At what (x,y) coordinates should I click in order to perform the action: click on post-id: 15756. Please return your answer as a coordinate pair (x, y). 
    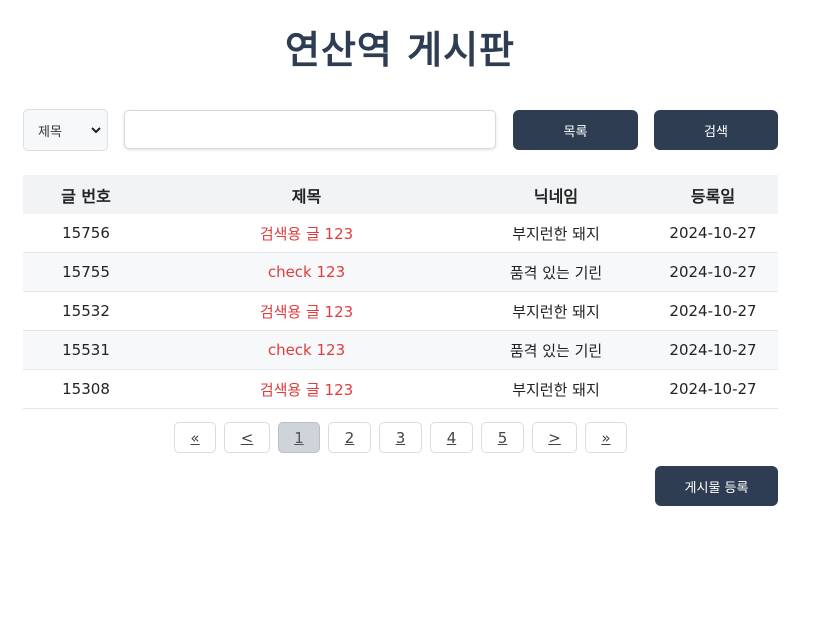
    Looking at the image, I should click on (86, 233).